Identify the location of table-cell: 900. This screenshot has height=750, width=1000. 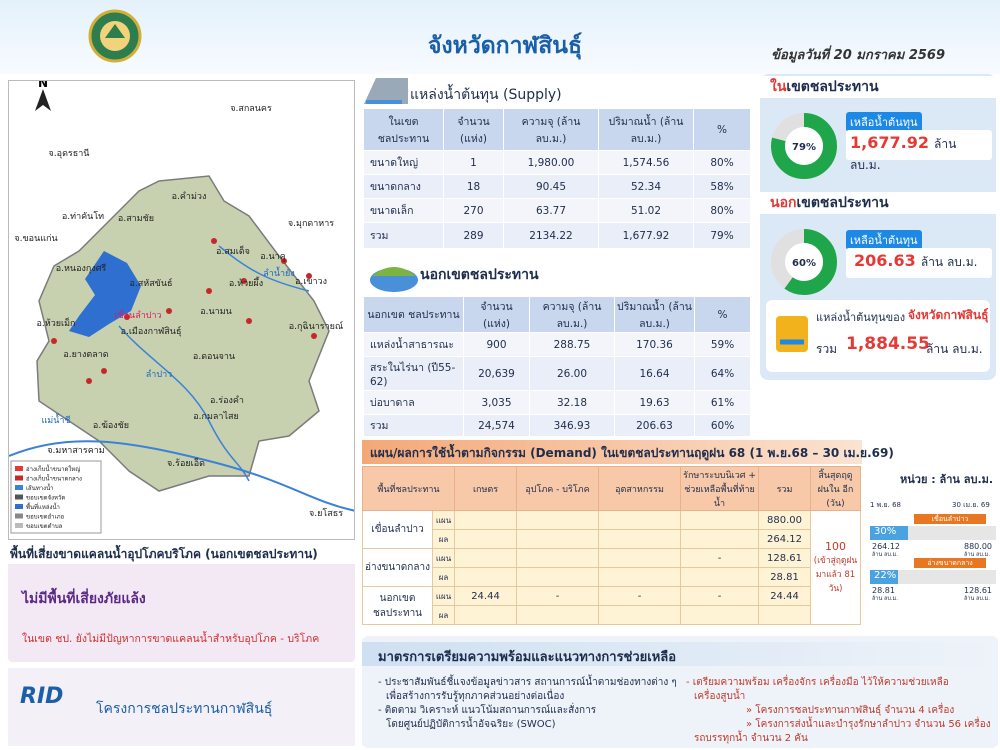
(496, 344).